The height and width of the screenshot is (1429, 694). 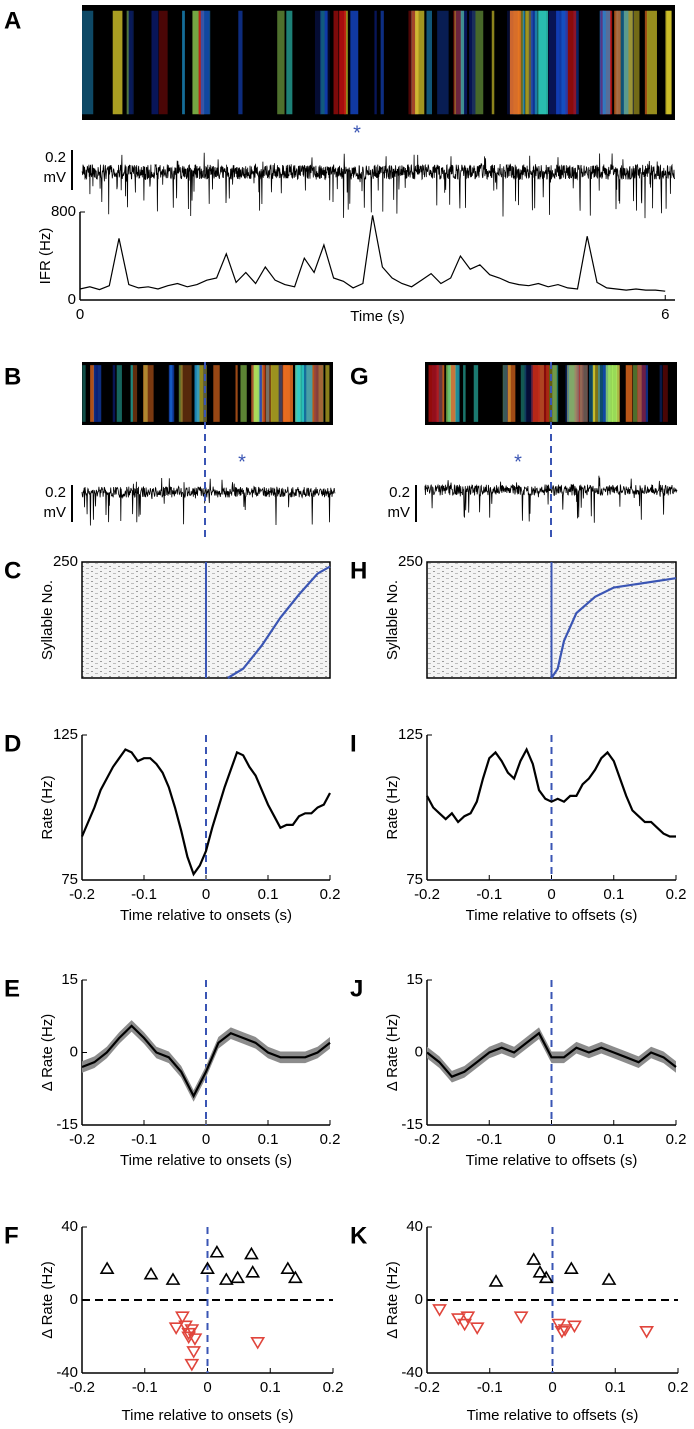 I want to click on y-axis-label: IFR (Hz), so click(x=45, y=256).